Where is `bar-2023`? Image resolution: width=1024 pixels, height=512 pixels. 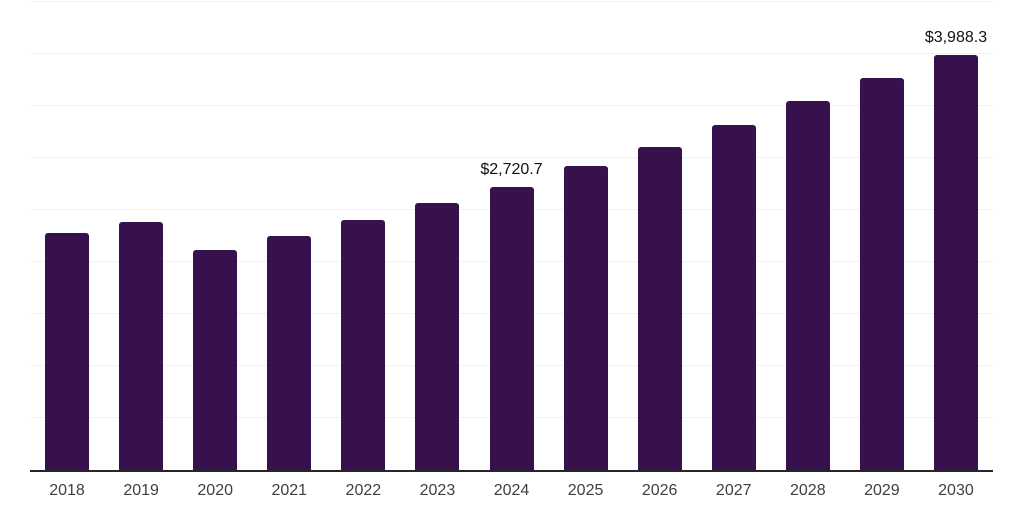 bar-2023 is located at coordinates (437, 336).